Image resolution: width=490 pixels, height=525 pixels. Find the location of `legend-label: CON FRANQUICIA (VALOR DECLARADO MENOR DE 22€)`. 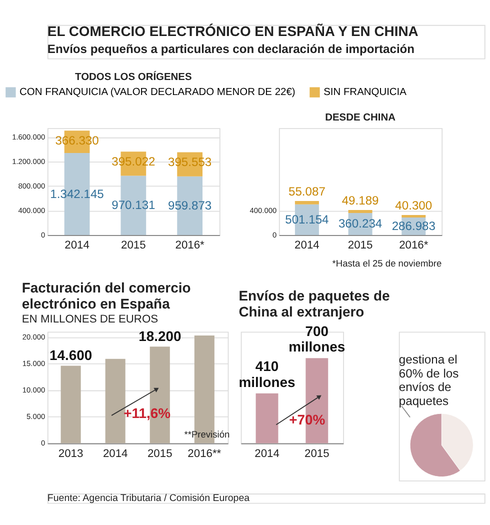

legend-label: CON FRANQUICIA (VALOR DECLARADO MENOR DE 22€) is located at coordinates (158, 92).